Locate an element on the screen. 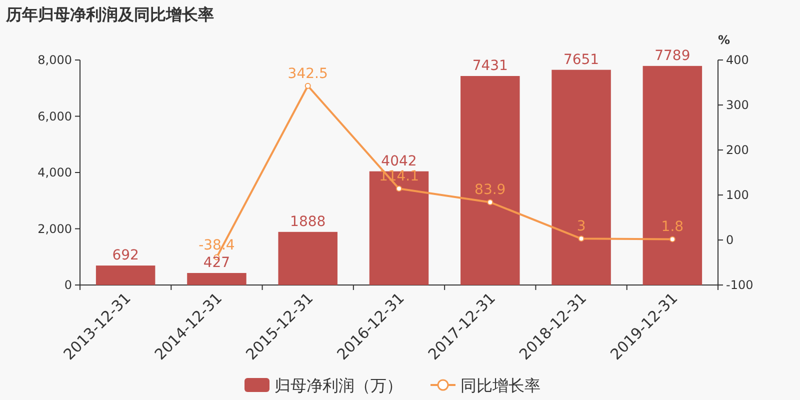 This screenshot has width=800, height=400. y-tick-label: 4,000 is located at coordinates (55, 173).